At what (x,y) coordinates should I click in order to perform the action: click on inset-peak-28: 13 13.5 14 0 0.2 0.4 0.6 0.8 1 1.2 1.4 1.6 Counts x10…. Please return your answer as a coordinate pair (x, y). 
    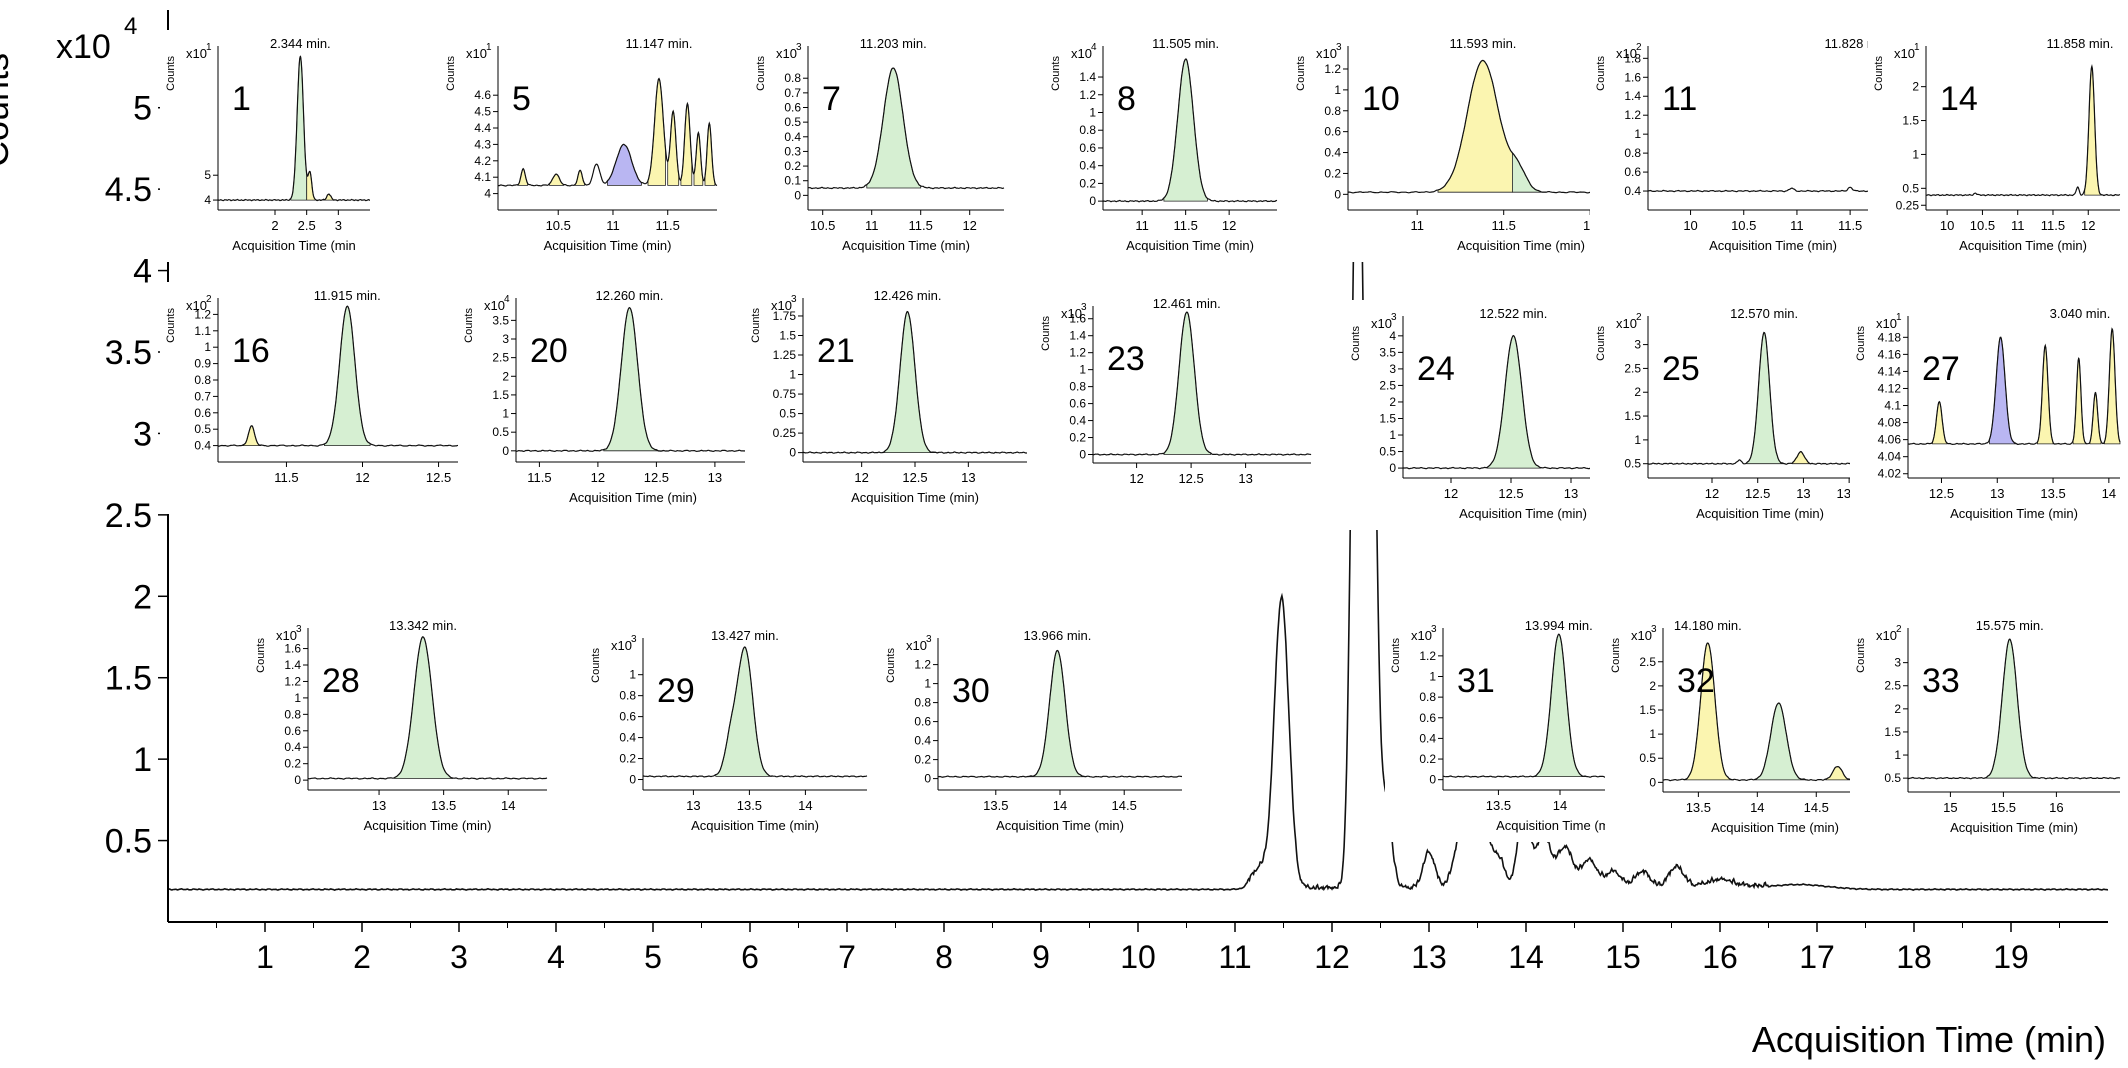
    Looking at the image, I should click on (402, 727).